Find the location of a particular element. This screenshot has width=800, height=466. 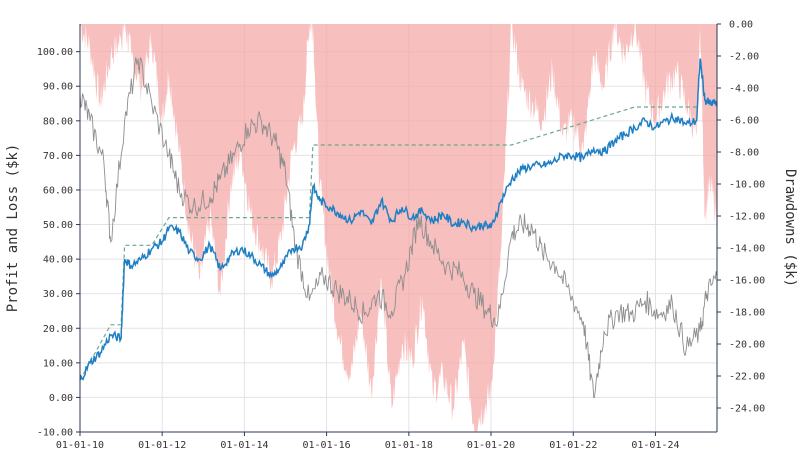

left-tick-label: 20.00 is located at coordinates (58, 329).